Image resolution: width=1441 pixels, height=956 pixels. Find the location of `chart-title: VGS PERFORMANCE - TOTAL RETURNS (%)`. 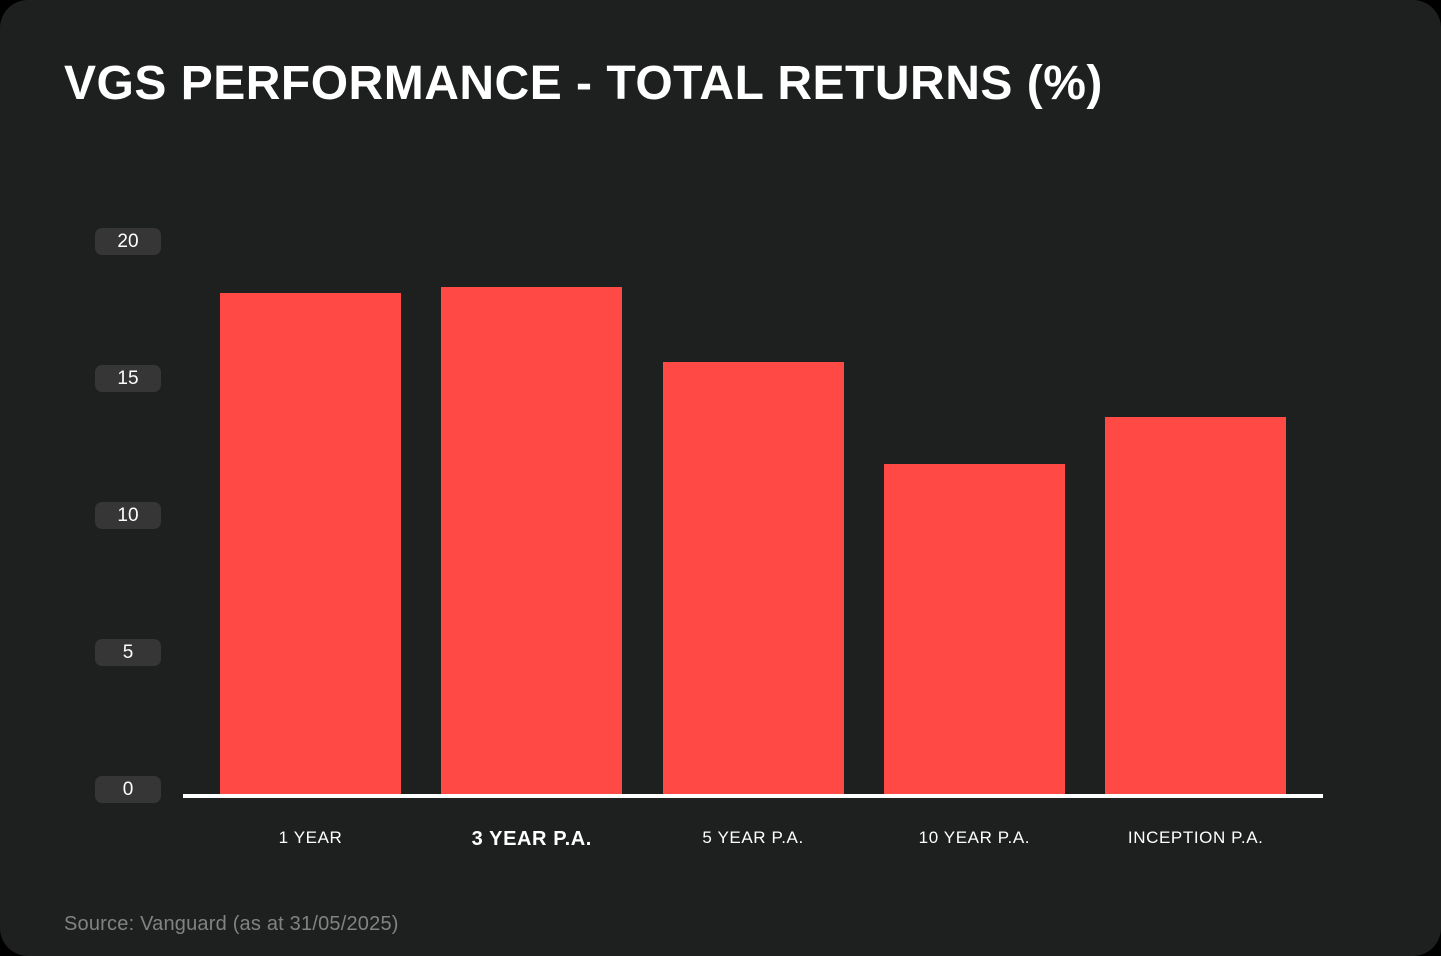

chart-title: VGS PERFORMANCE - TOTAL RETURNS (%) is located at coordinates (583, 83).